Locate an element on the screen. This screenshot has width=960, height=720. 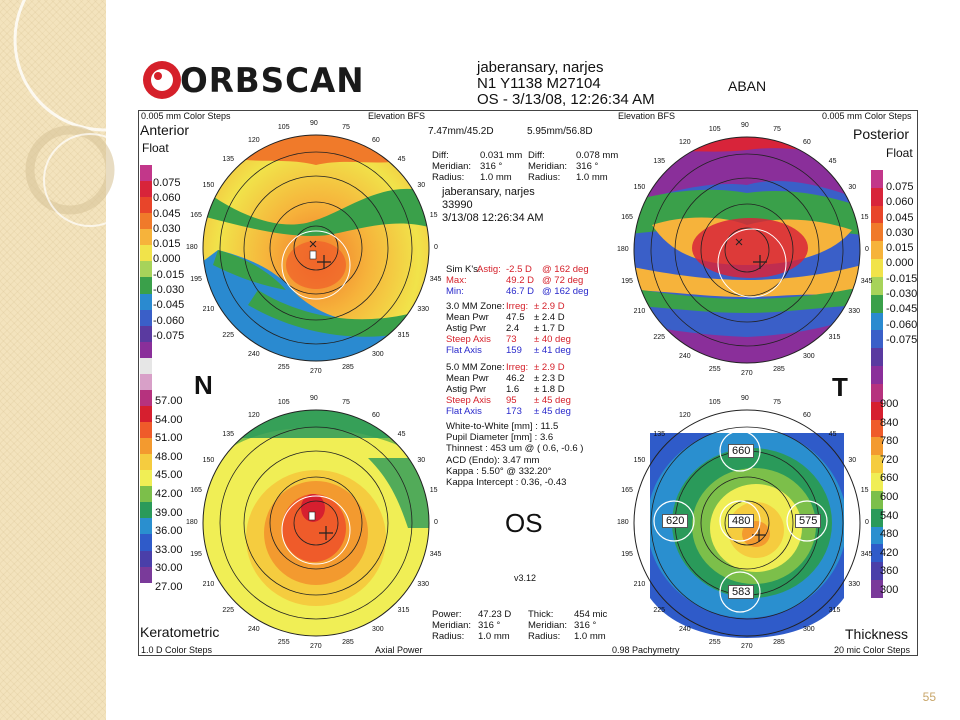
zone3-value: 47.5 is located at coordinates (515, 317).